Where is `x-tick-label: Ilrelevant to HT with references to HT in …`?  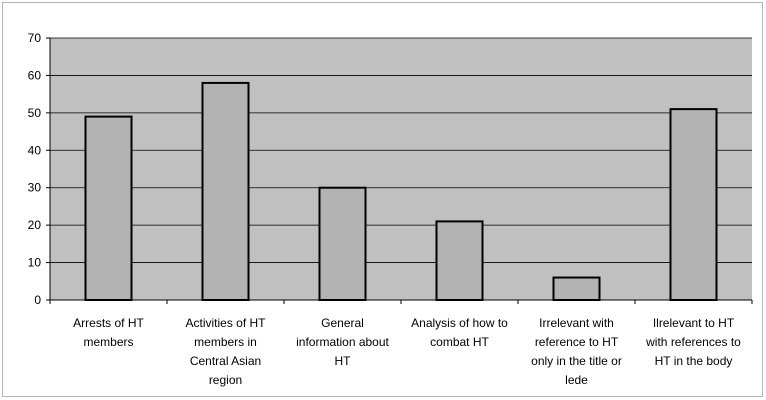 x-tick-label: Ilrelevant to HT with references to HT in … is located at coordinates (693, 342).